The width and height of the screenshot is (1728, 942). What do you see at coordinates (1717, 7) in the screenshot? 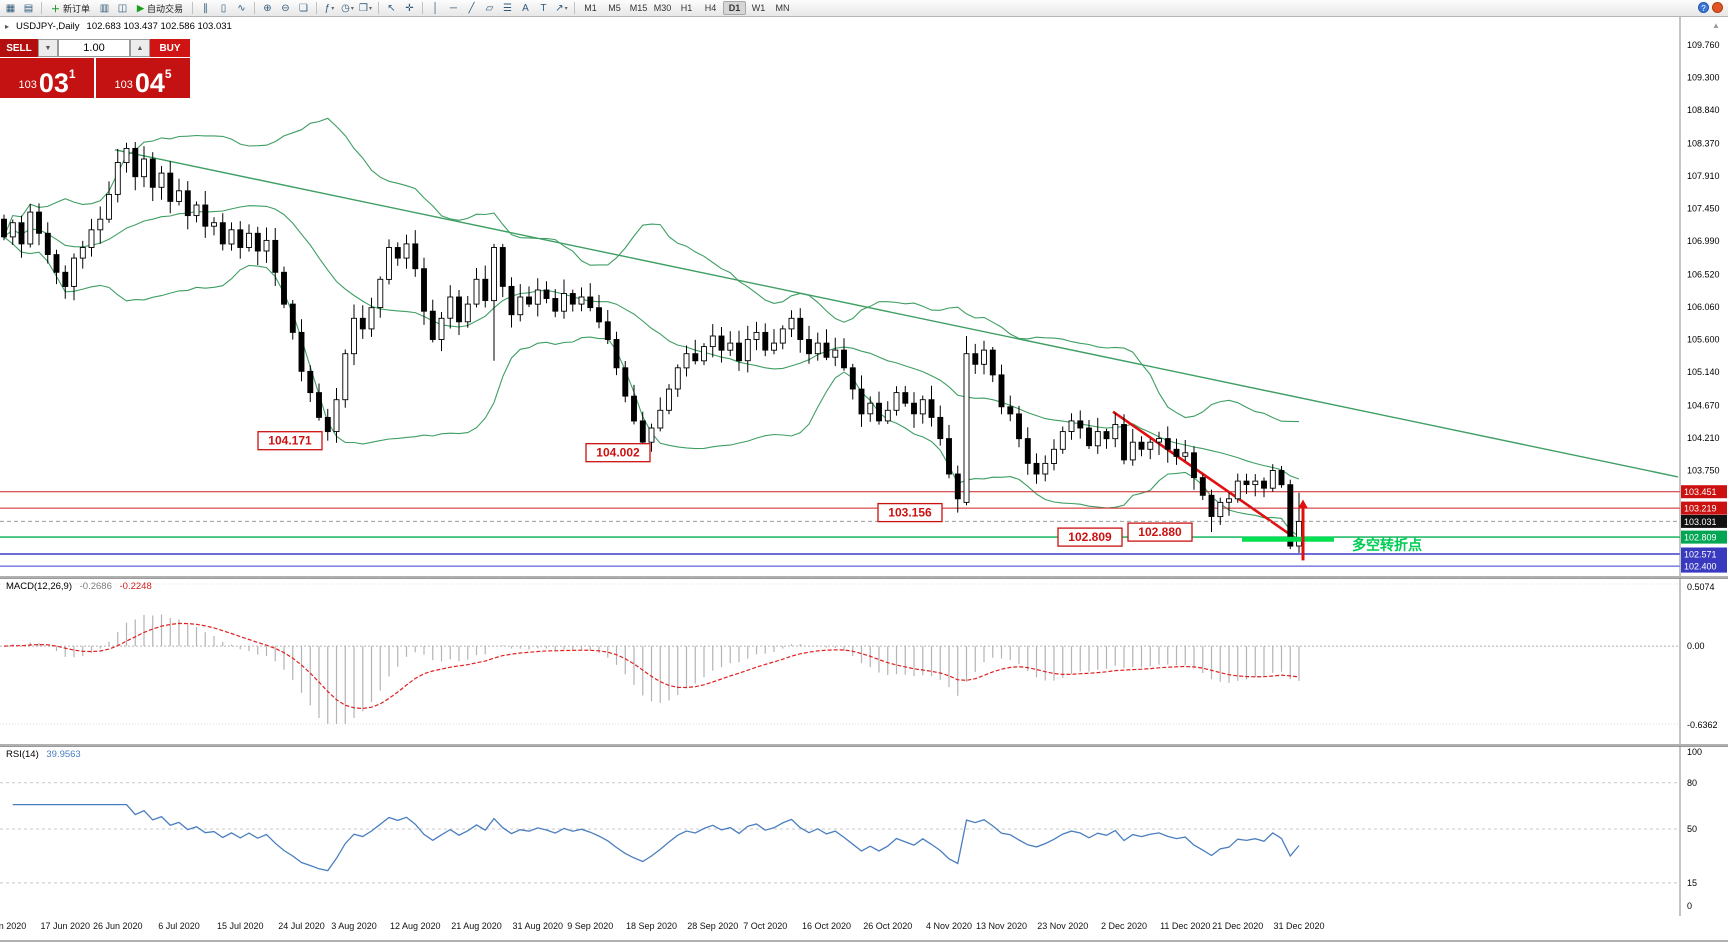
I see `alert-icon` at bounding box center [1717, 7].